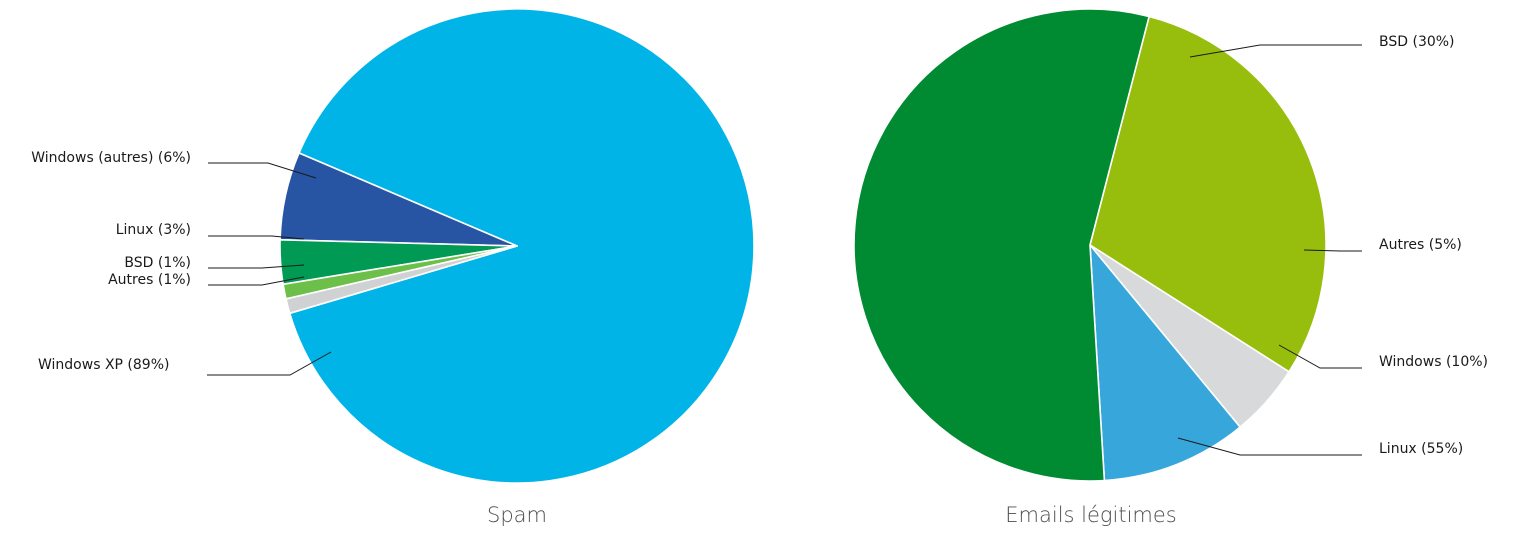  I want to click on slice-label-linux-3: Linux (3%), so click(153, 230).